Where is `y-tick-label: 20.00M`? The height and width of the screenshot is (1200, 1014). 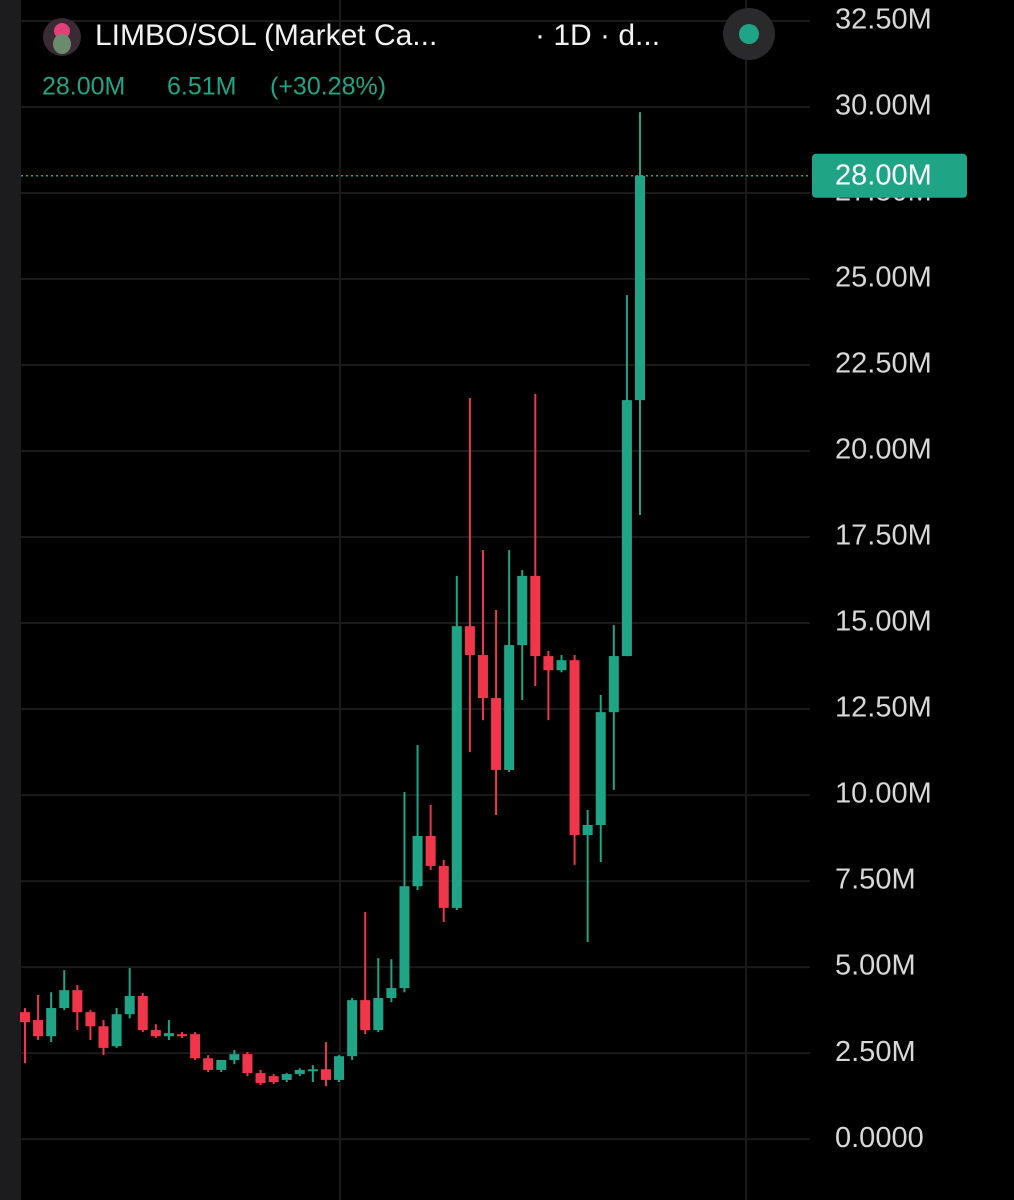 y-tick-label: 20.00M is located at coordinates (883, 450).